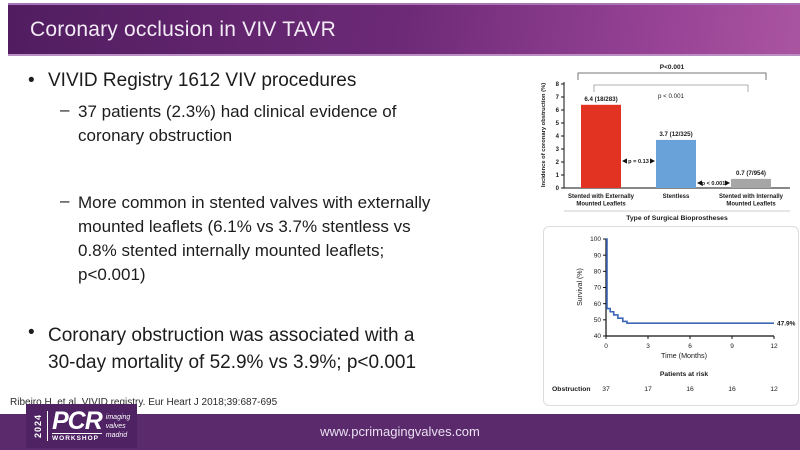 The image size is (800, 450). I want to click on svg-text: 47.9%, so click(786, 323).